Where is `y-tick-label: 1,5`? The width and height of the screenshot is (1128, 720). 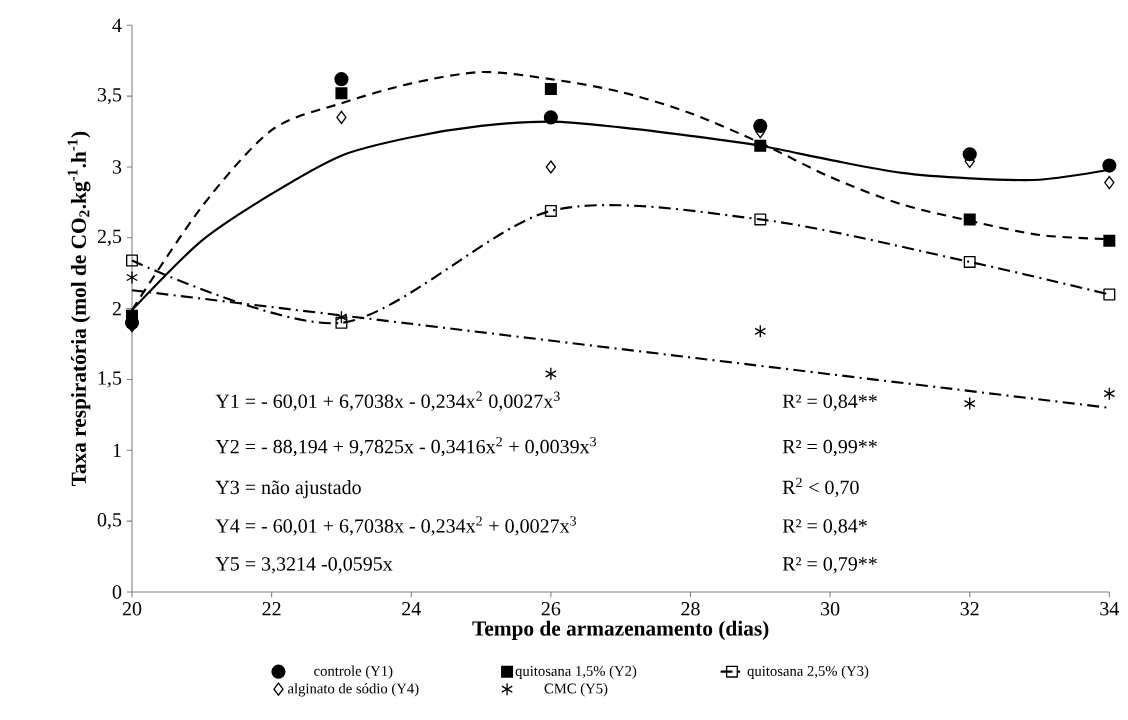 y-tick-label: 1,5 is located at coordinates (110, 379).